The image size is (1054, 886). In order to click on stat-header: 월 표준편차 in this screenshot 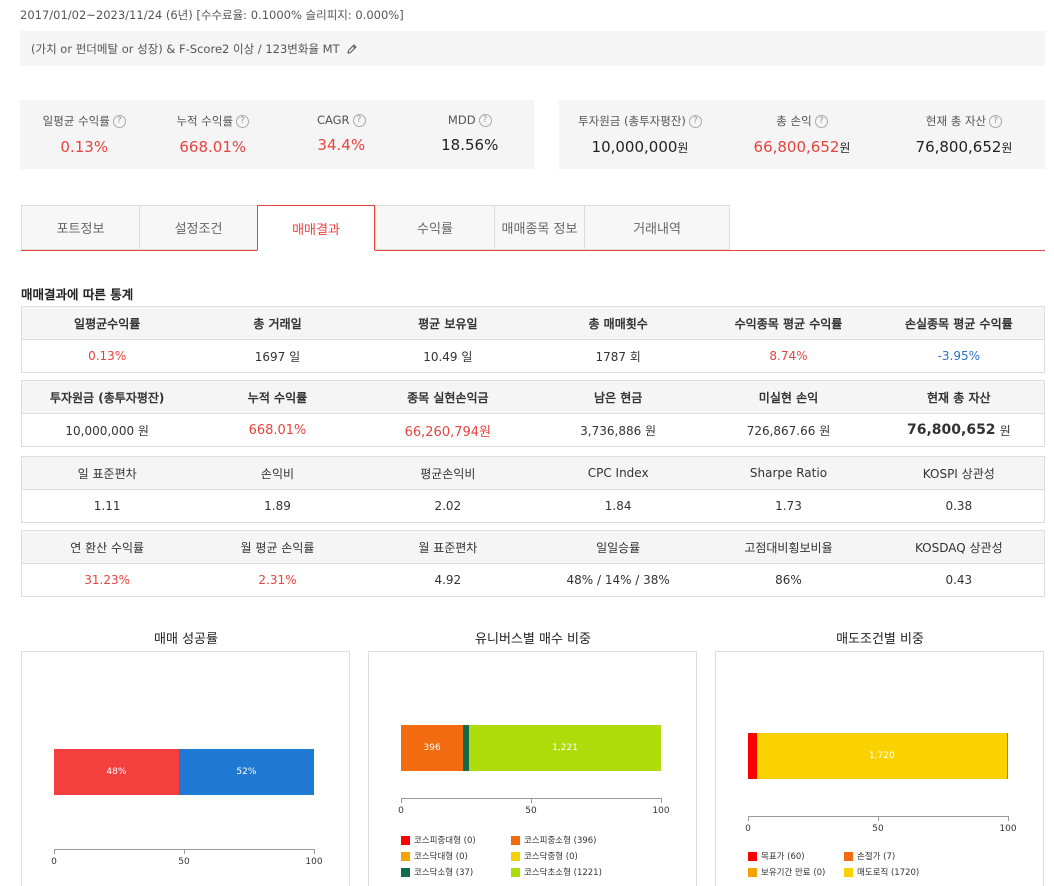, I will do `click(448, 547)`.